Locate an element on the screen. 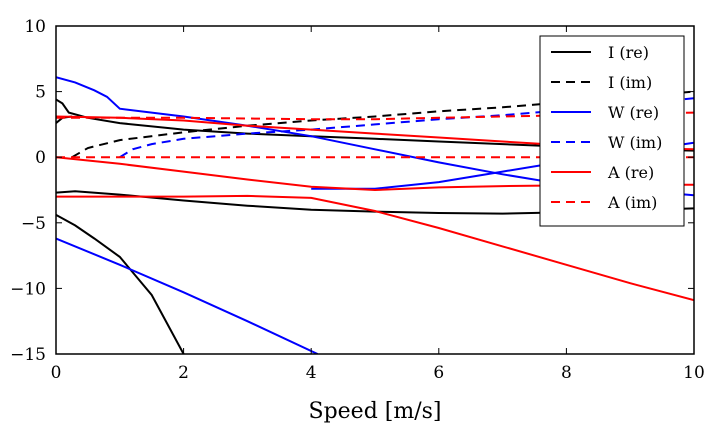 This screenshot has width=719, height=433. legend-box is located at coordinates (612, 131).